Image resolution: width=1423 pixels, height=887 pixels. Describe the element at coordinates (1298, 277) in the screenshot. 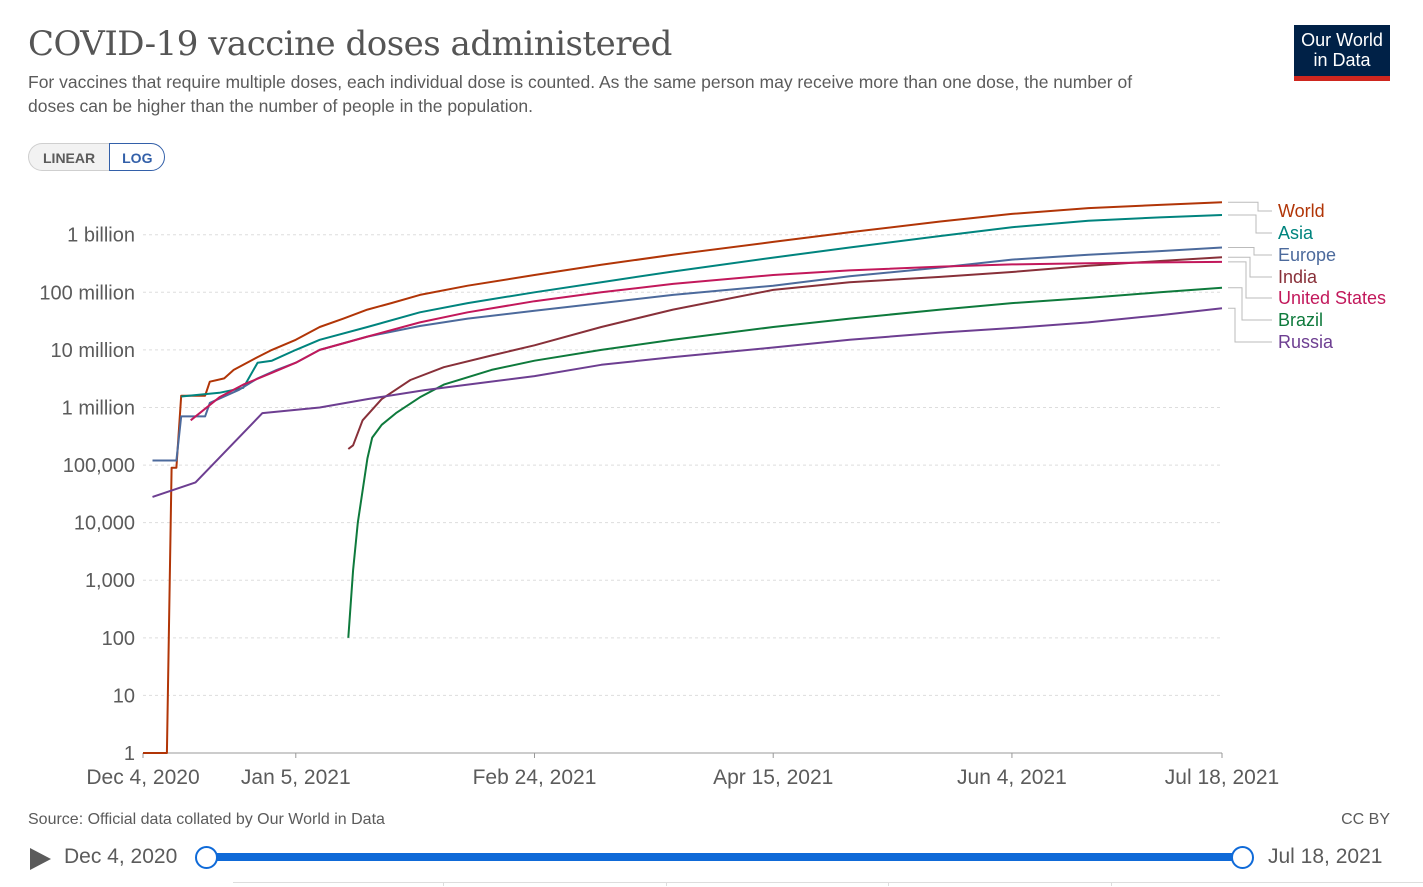

I see `legend-label: India` at that location.